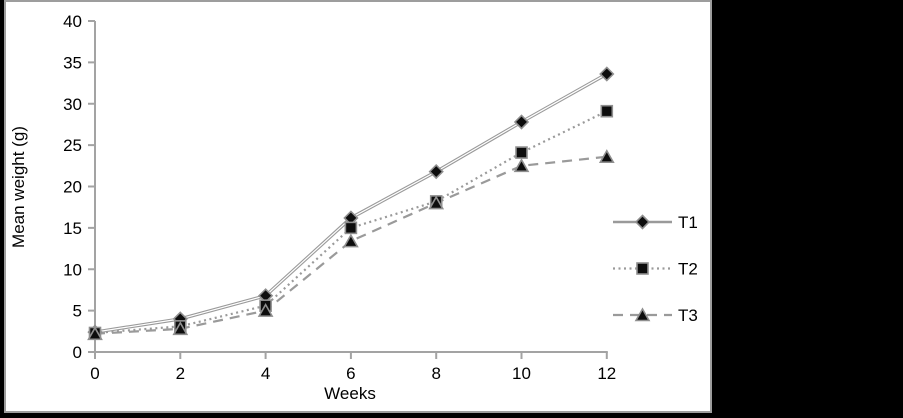 The width and height of the screenshot is (903, 418). What do you see at coordinates (72, 228) in the screenshot?
I see `y-tick-label: 15` at bounding box center [72, 228].